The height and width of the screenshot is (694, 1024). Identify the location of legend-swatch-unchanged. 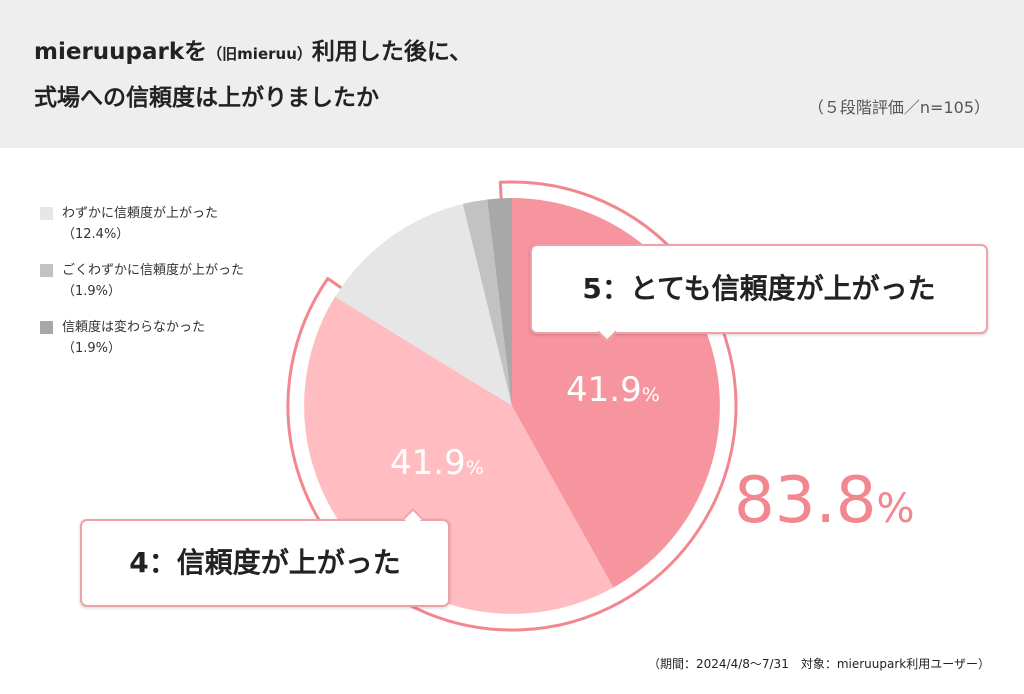
(46, 327).